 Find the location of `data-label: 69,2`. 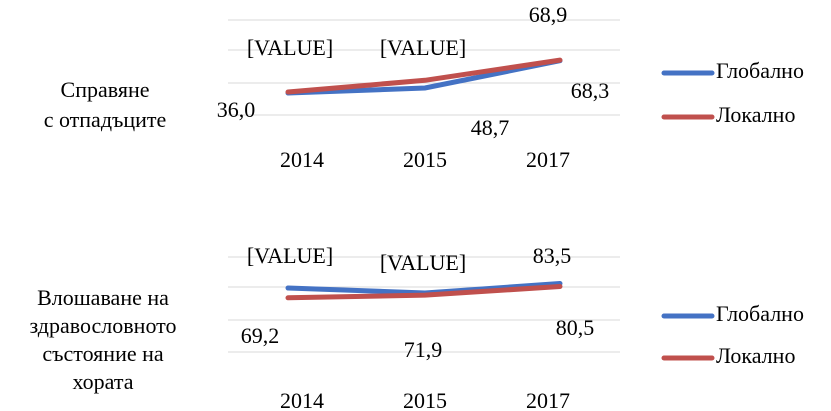

data-label: 69,2 is located at coordinates (260, 335).